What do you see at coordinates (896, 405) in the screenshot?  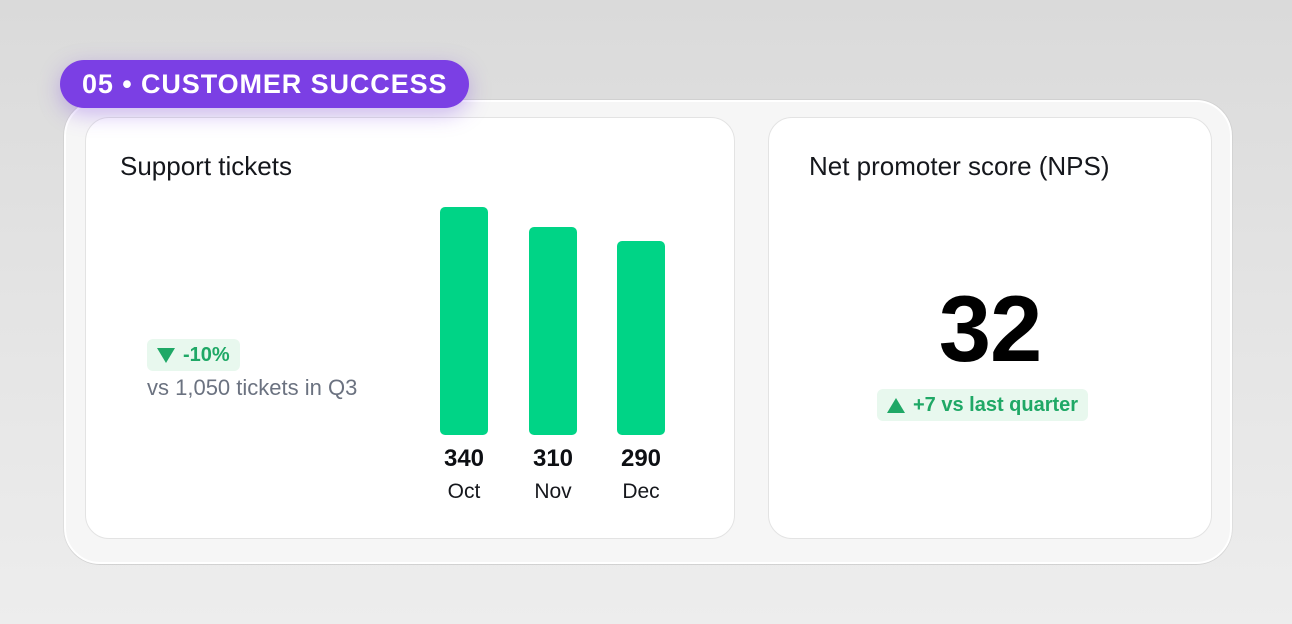 I see `triangle-up-icon` at bounding box center [896, 405].